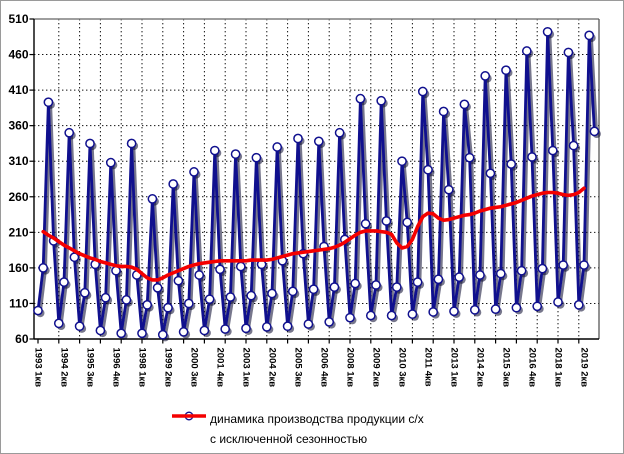 The width and height of the screenshot is (624, 454). Describe the element at coordinates (18, 197) in the screenshot. I see `y-tick-label: 260` at that location.